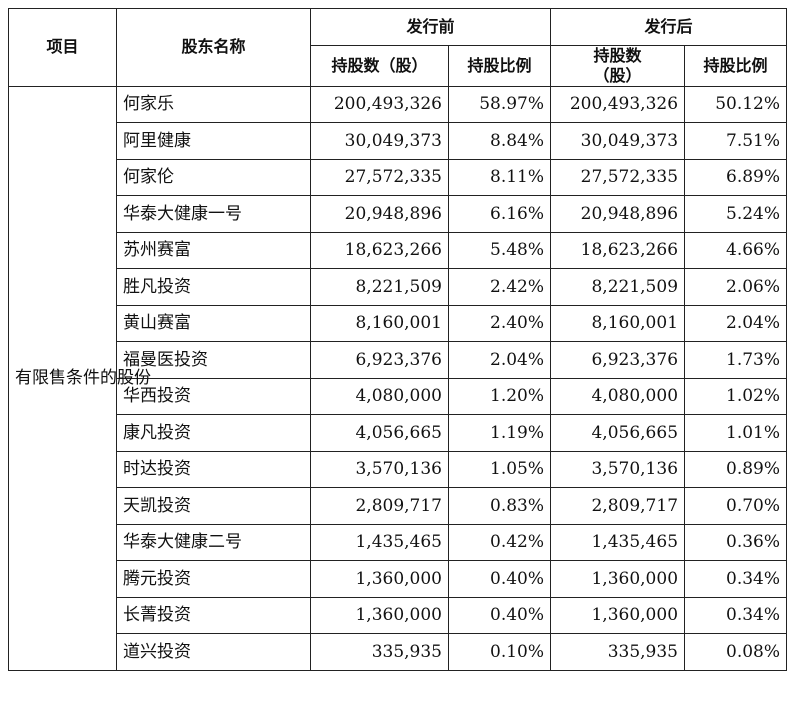 The height and width of the screenshot is (701, 800). Describe the element at coordinates (736, 360) in the screenshot. I see `after-ratio-cell: 1.73%` at that location.